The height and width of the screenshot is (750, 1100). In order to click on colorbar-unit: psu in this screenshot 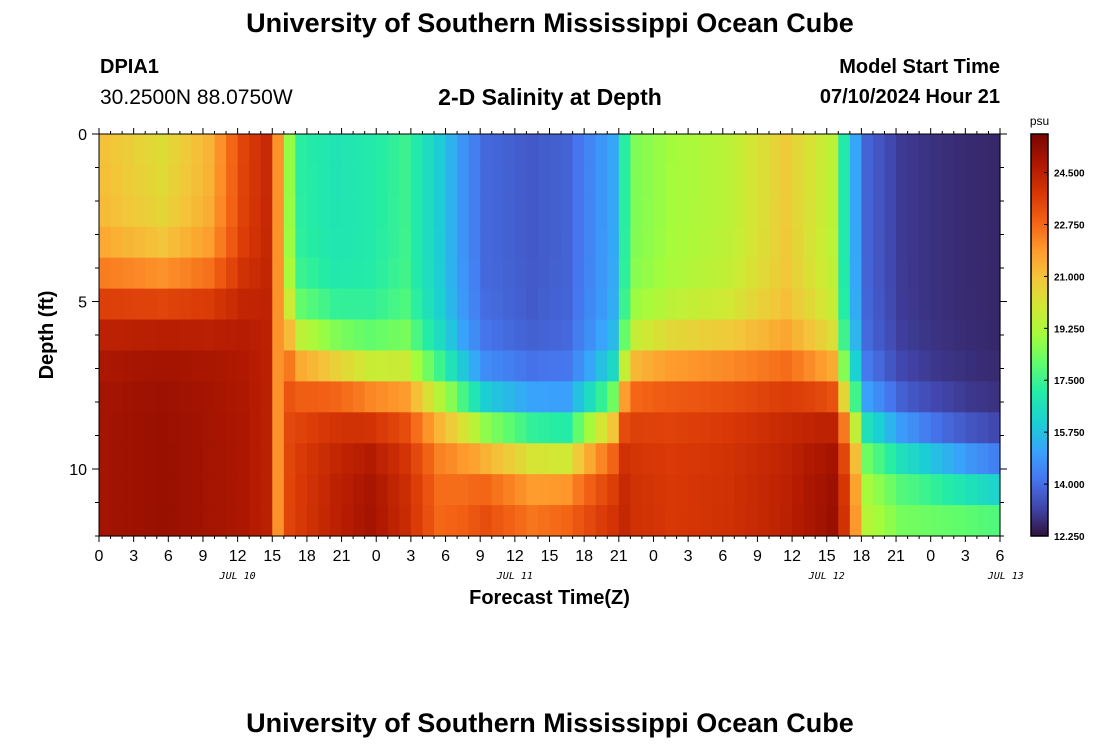, I will do `click(1039, 121)`.